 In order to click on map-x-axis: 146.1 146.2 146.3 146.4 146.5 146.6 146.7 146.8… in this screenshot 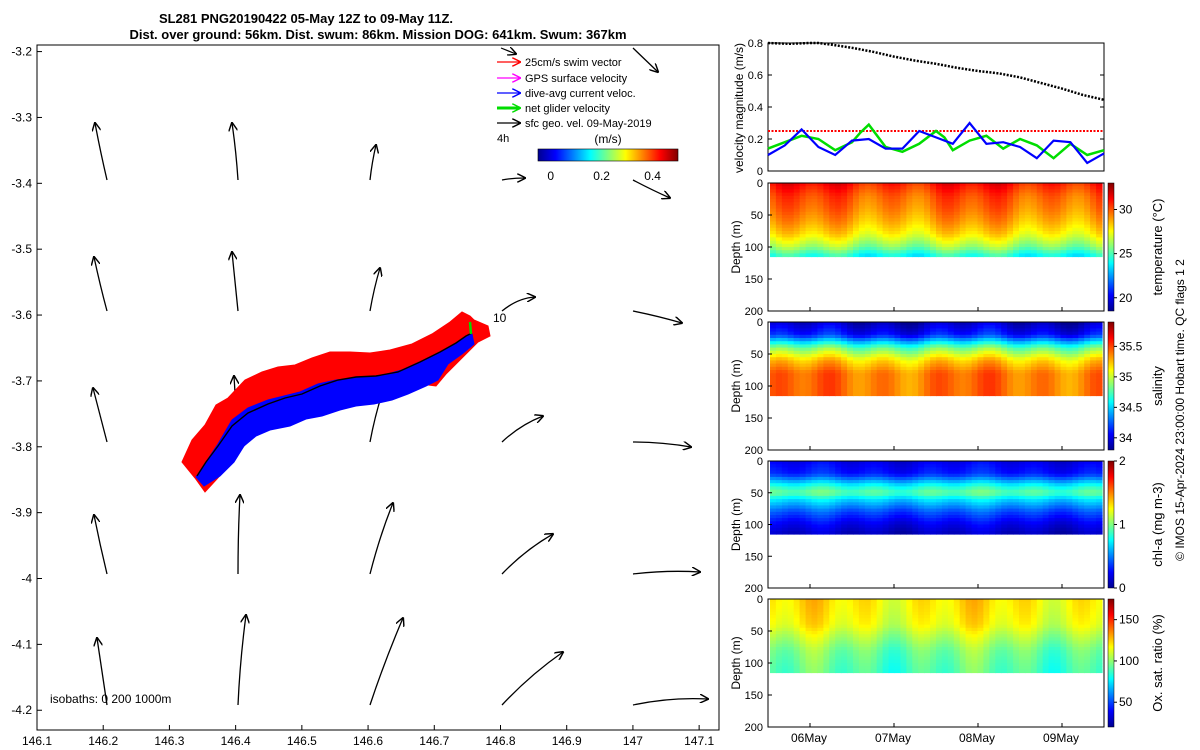, I will do `click(368, 736)`.